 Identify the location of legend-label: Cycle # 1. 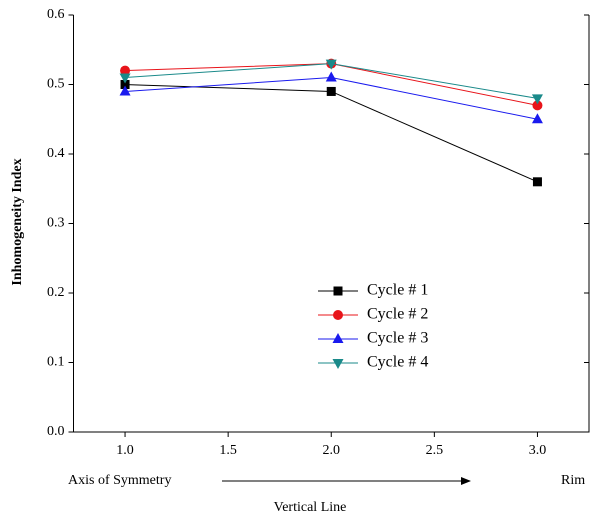
(397, 290).